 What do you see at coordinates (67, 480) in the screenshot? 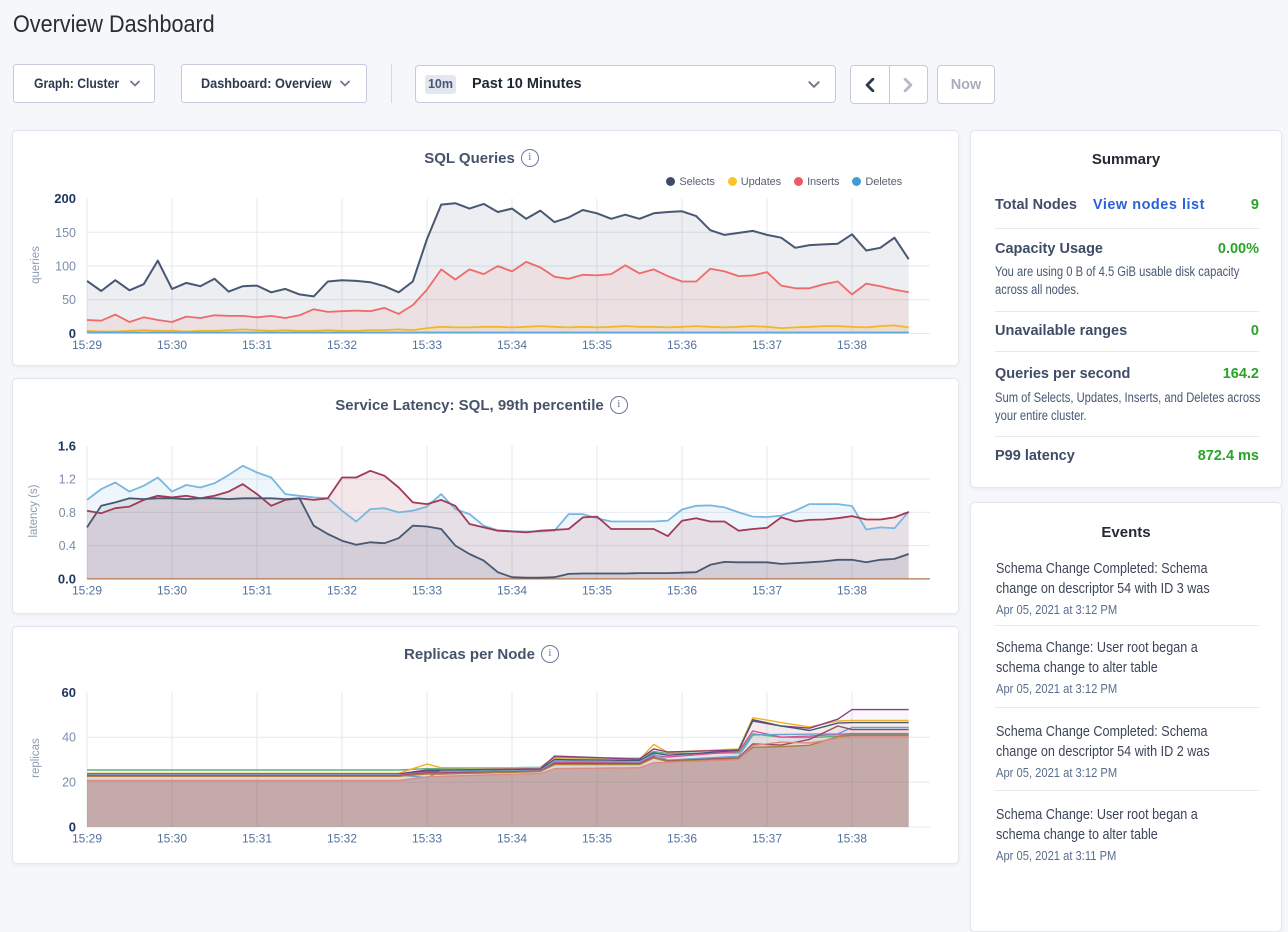
I see `svg-text: 1.2` at bounding box center [67, 480].